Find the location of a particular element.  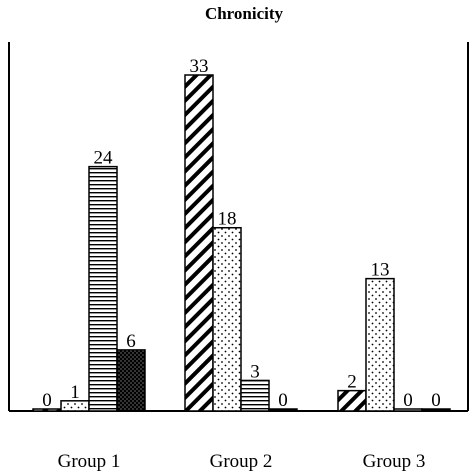

category-labels-layer: Group 1 Group 2 Group 3 is located at coordinates (242, 461).